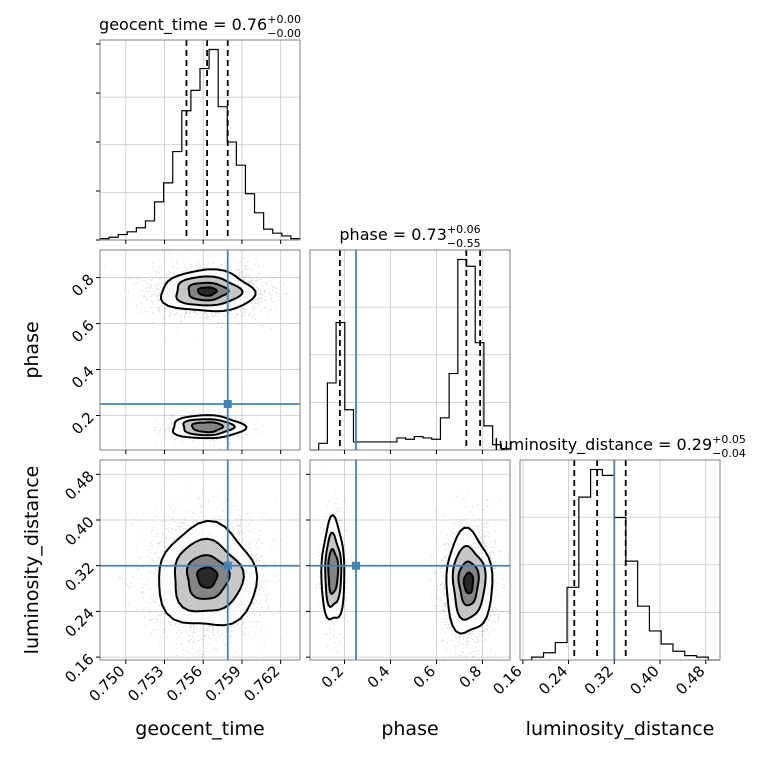 The image size is (760, 760). I want to click on x-tick-label: 0.32, so click(599, 680).